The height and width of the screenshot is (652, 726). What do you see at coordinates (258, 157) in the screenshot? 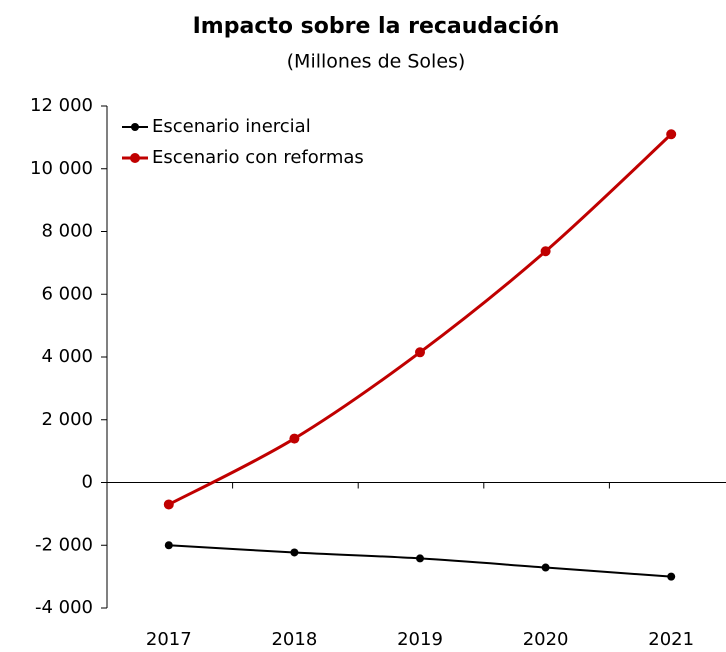
I see `legend-label: Escenario con reformas` at bounding box center [258, 157].